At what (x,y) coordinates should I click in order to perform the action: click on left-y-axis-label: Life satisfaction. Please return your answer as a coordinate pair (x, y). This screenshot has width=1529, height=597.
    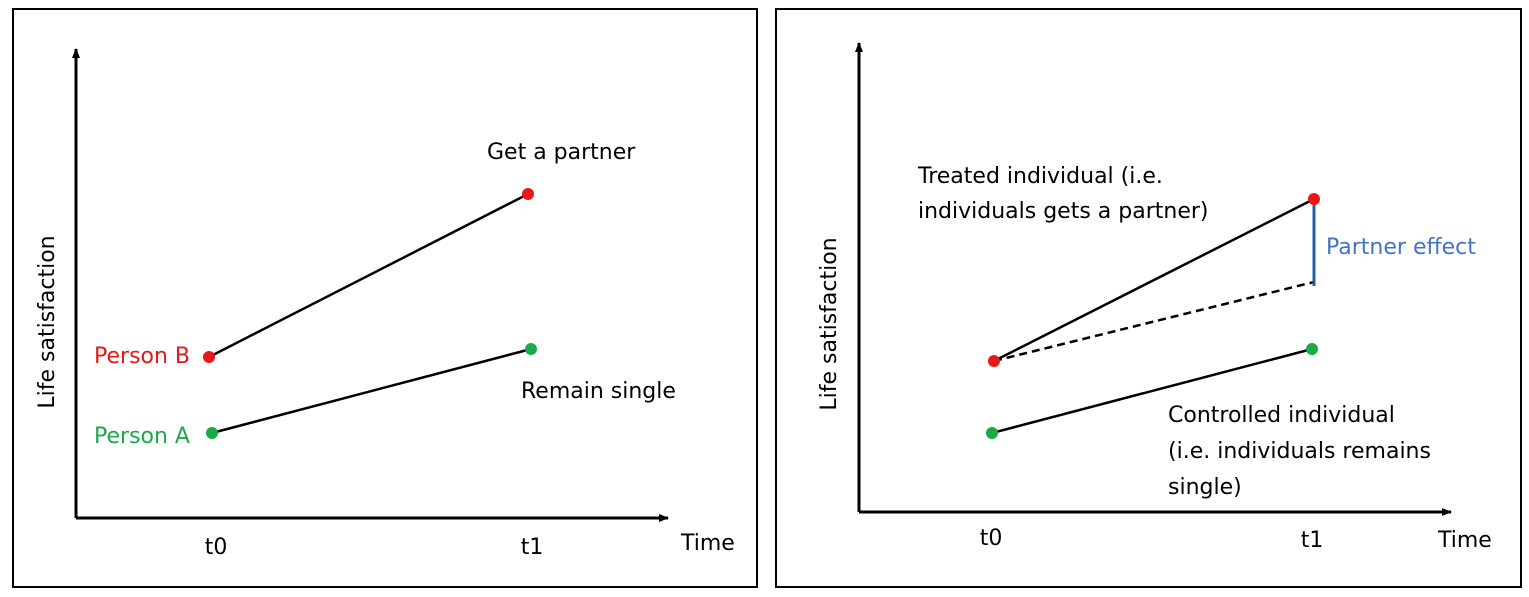
    Looking at the image, I should click on (47, 321).